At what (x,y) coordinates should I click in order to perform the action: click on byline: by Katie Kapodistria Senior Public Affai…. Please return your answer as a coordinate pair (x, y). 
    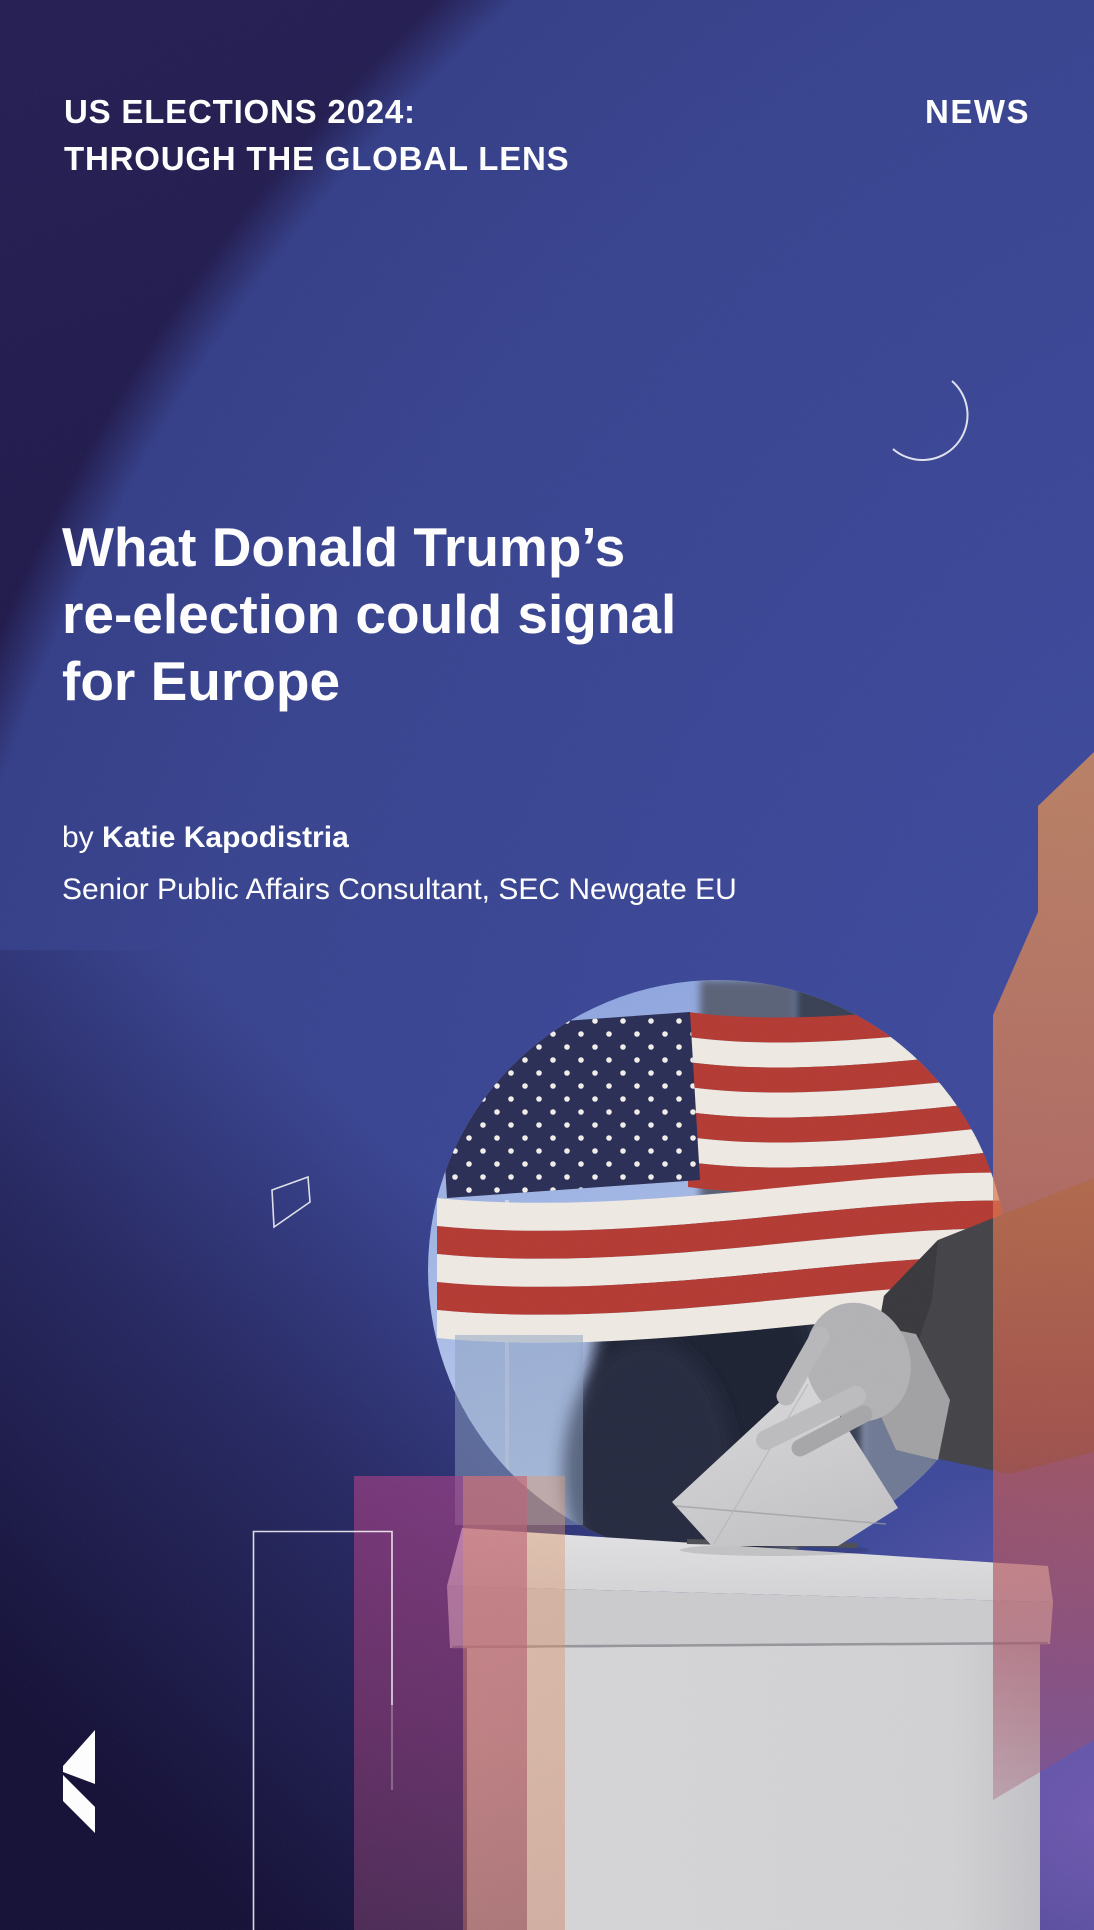
    Looking at the image, I should click on (399, 864).